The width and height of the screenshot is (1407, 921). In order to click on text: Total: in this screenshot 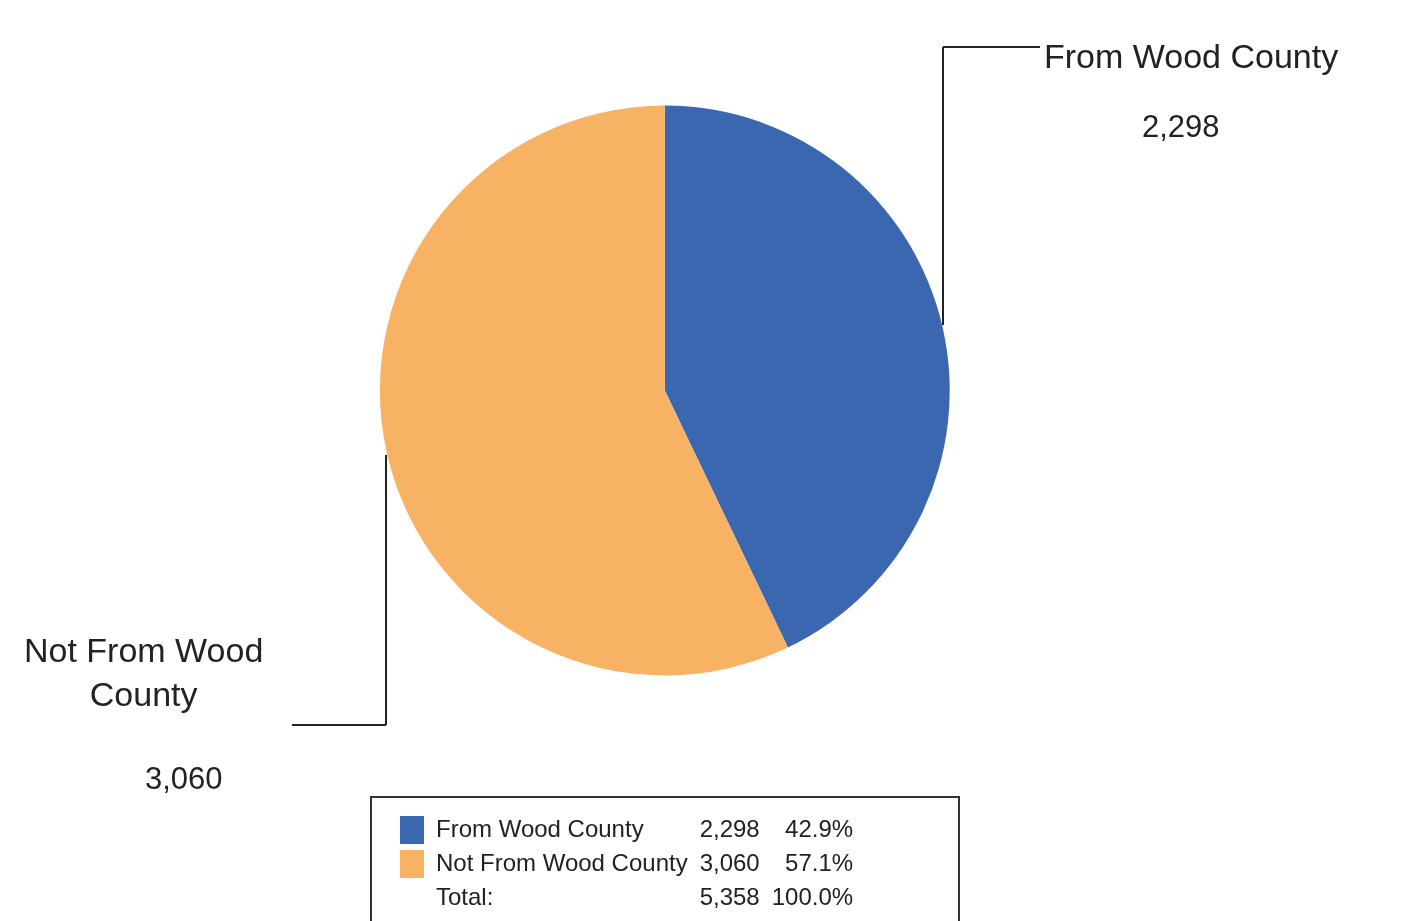, I will do `click(465, 897)`.